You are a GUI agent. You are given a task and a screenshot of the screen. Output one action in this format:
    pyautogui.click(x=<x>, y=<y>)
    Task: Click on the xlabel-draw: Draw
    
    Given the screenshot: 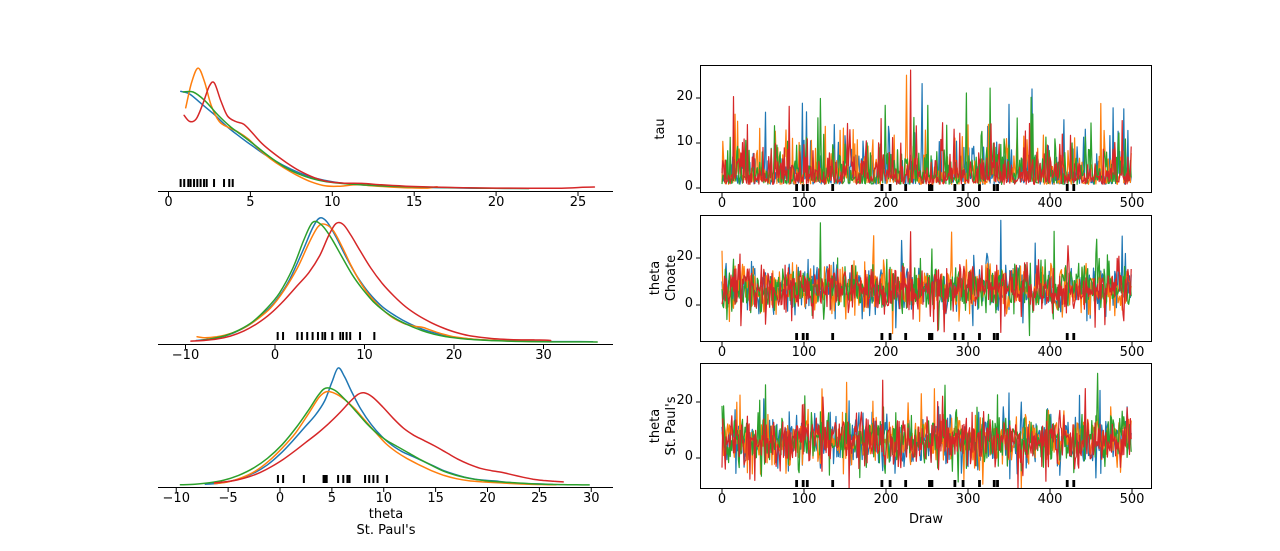 What is the action you would take?
    pyautogui.click(x=926, y=519)
    